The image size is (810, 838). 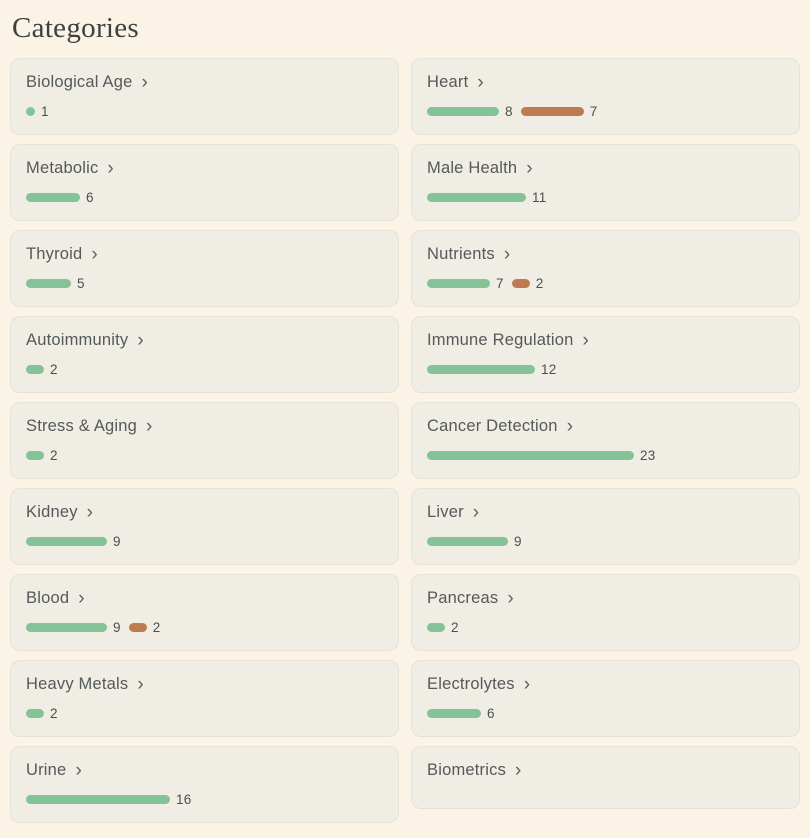 I want to click on category-label: Blood, so click(x=48, y=598).